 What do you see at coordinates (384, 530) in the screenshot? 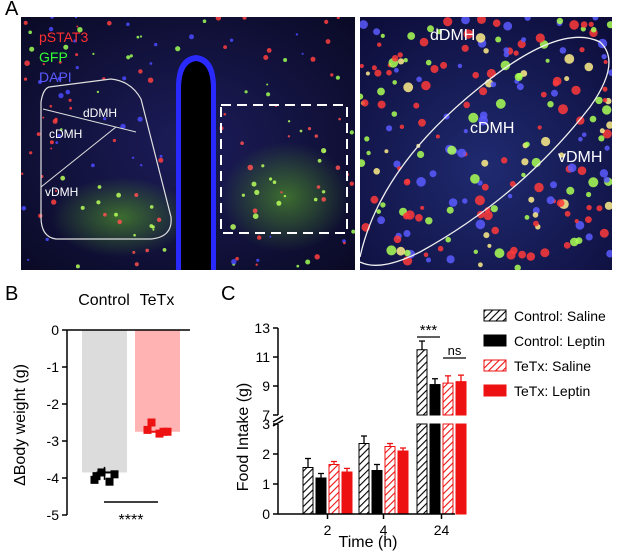
I see `x-tick-label: 4` at bounding box center [384, 530].